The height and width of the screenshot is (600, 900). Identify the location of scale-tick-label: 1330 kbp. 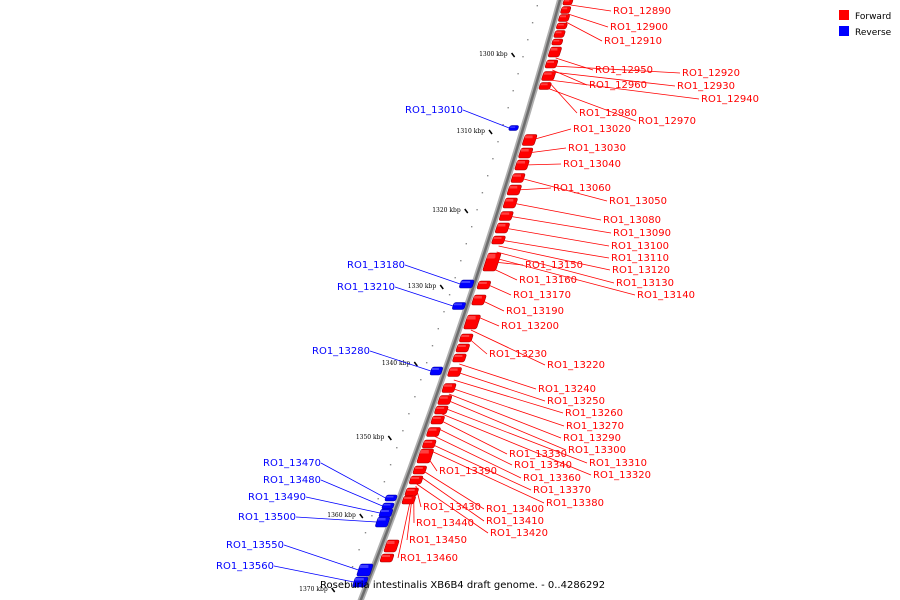
(422, 286).